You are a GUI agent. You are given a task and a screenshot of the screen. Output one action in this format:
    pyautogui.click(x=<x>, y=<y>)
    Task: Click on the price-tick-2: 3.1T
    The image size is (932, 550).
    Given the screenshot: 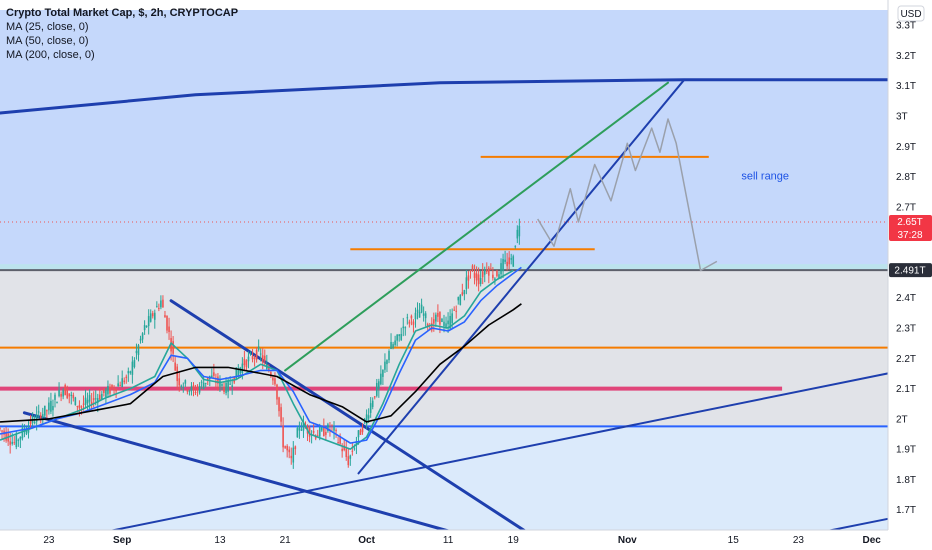 What is the action you would take?
    pyautogui.click(x=906, y=86)
    